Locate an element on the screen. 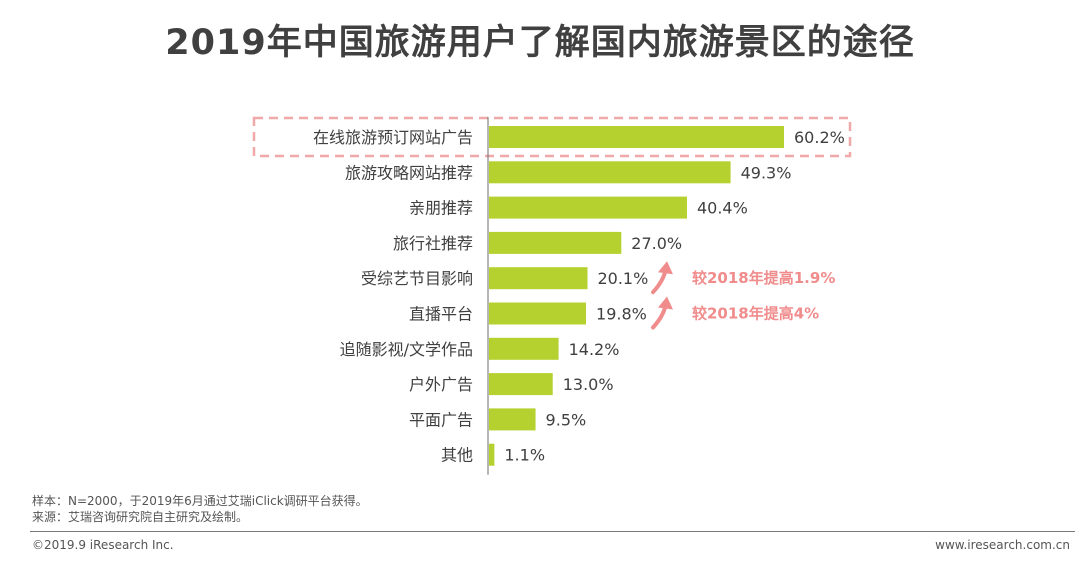  copyright: ©2019.9 iResearch Inc. is located at coordinates (103, 545).